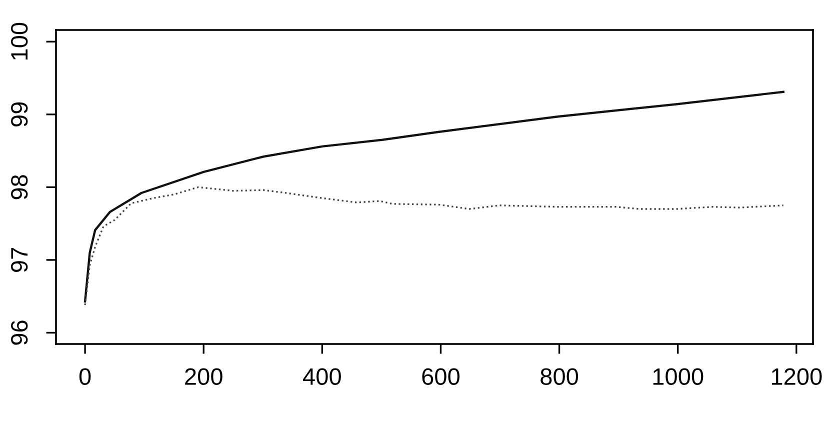  I want to click on x-tick-label: 400, so click(322, 376).